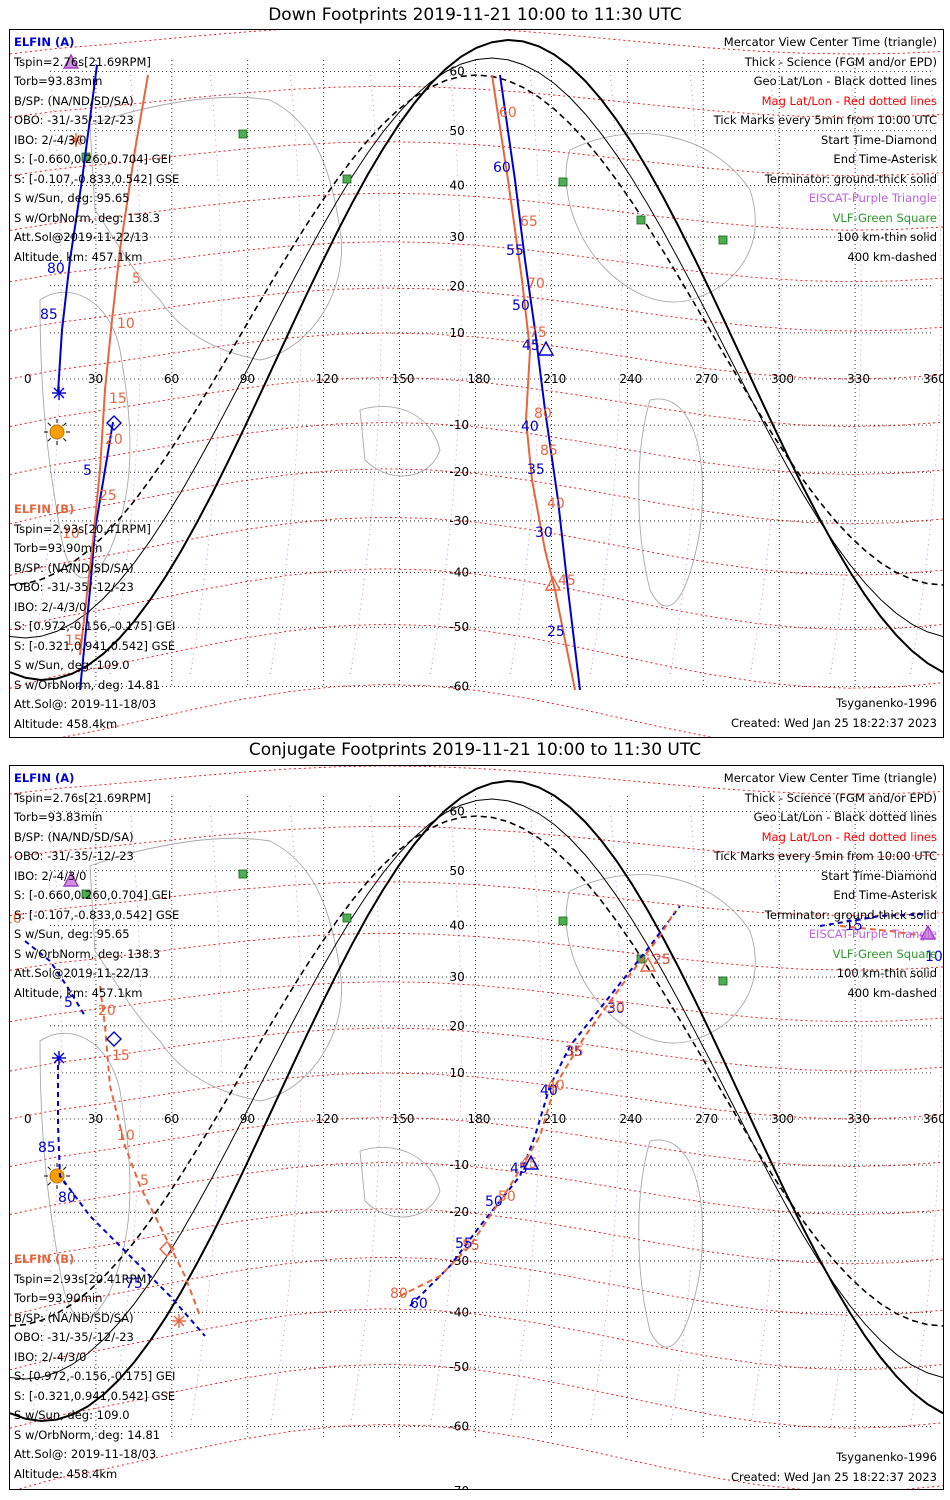  I want to click on elfin-b-line: OBO: -31/-35/-12/-23, so click(74, 587).